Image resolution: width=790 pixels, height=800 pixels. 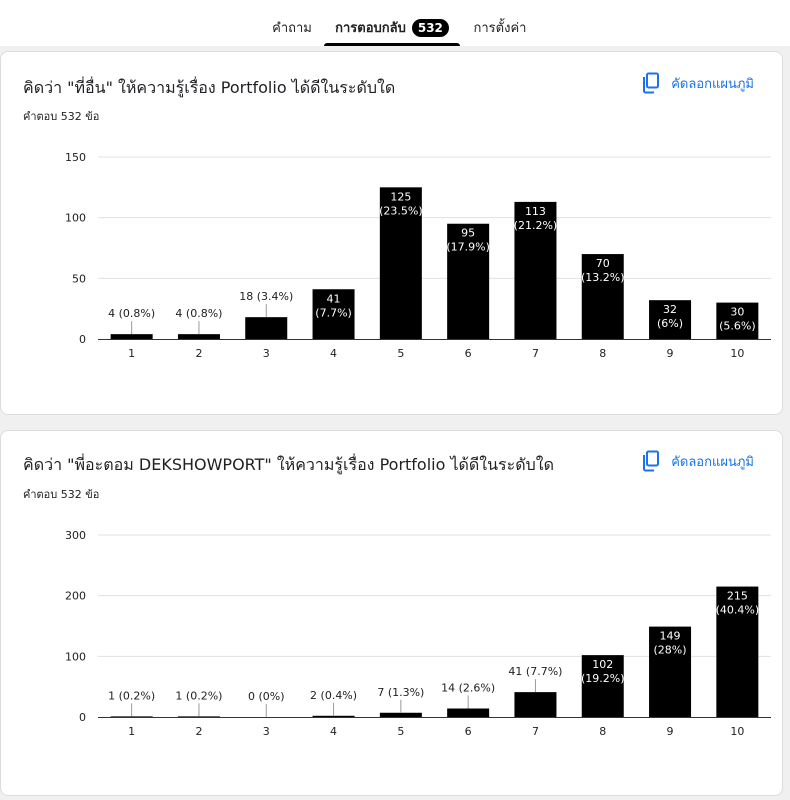 I want to click on data-label: 0 (0%), so click(x=266, y=696).